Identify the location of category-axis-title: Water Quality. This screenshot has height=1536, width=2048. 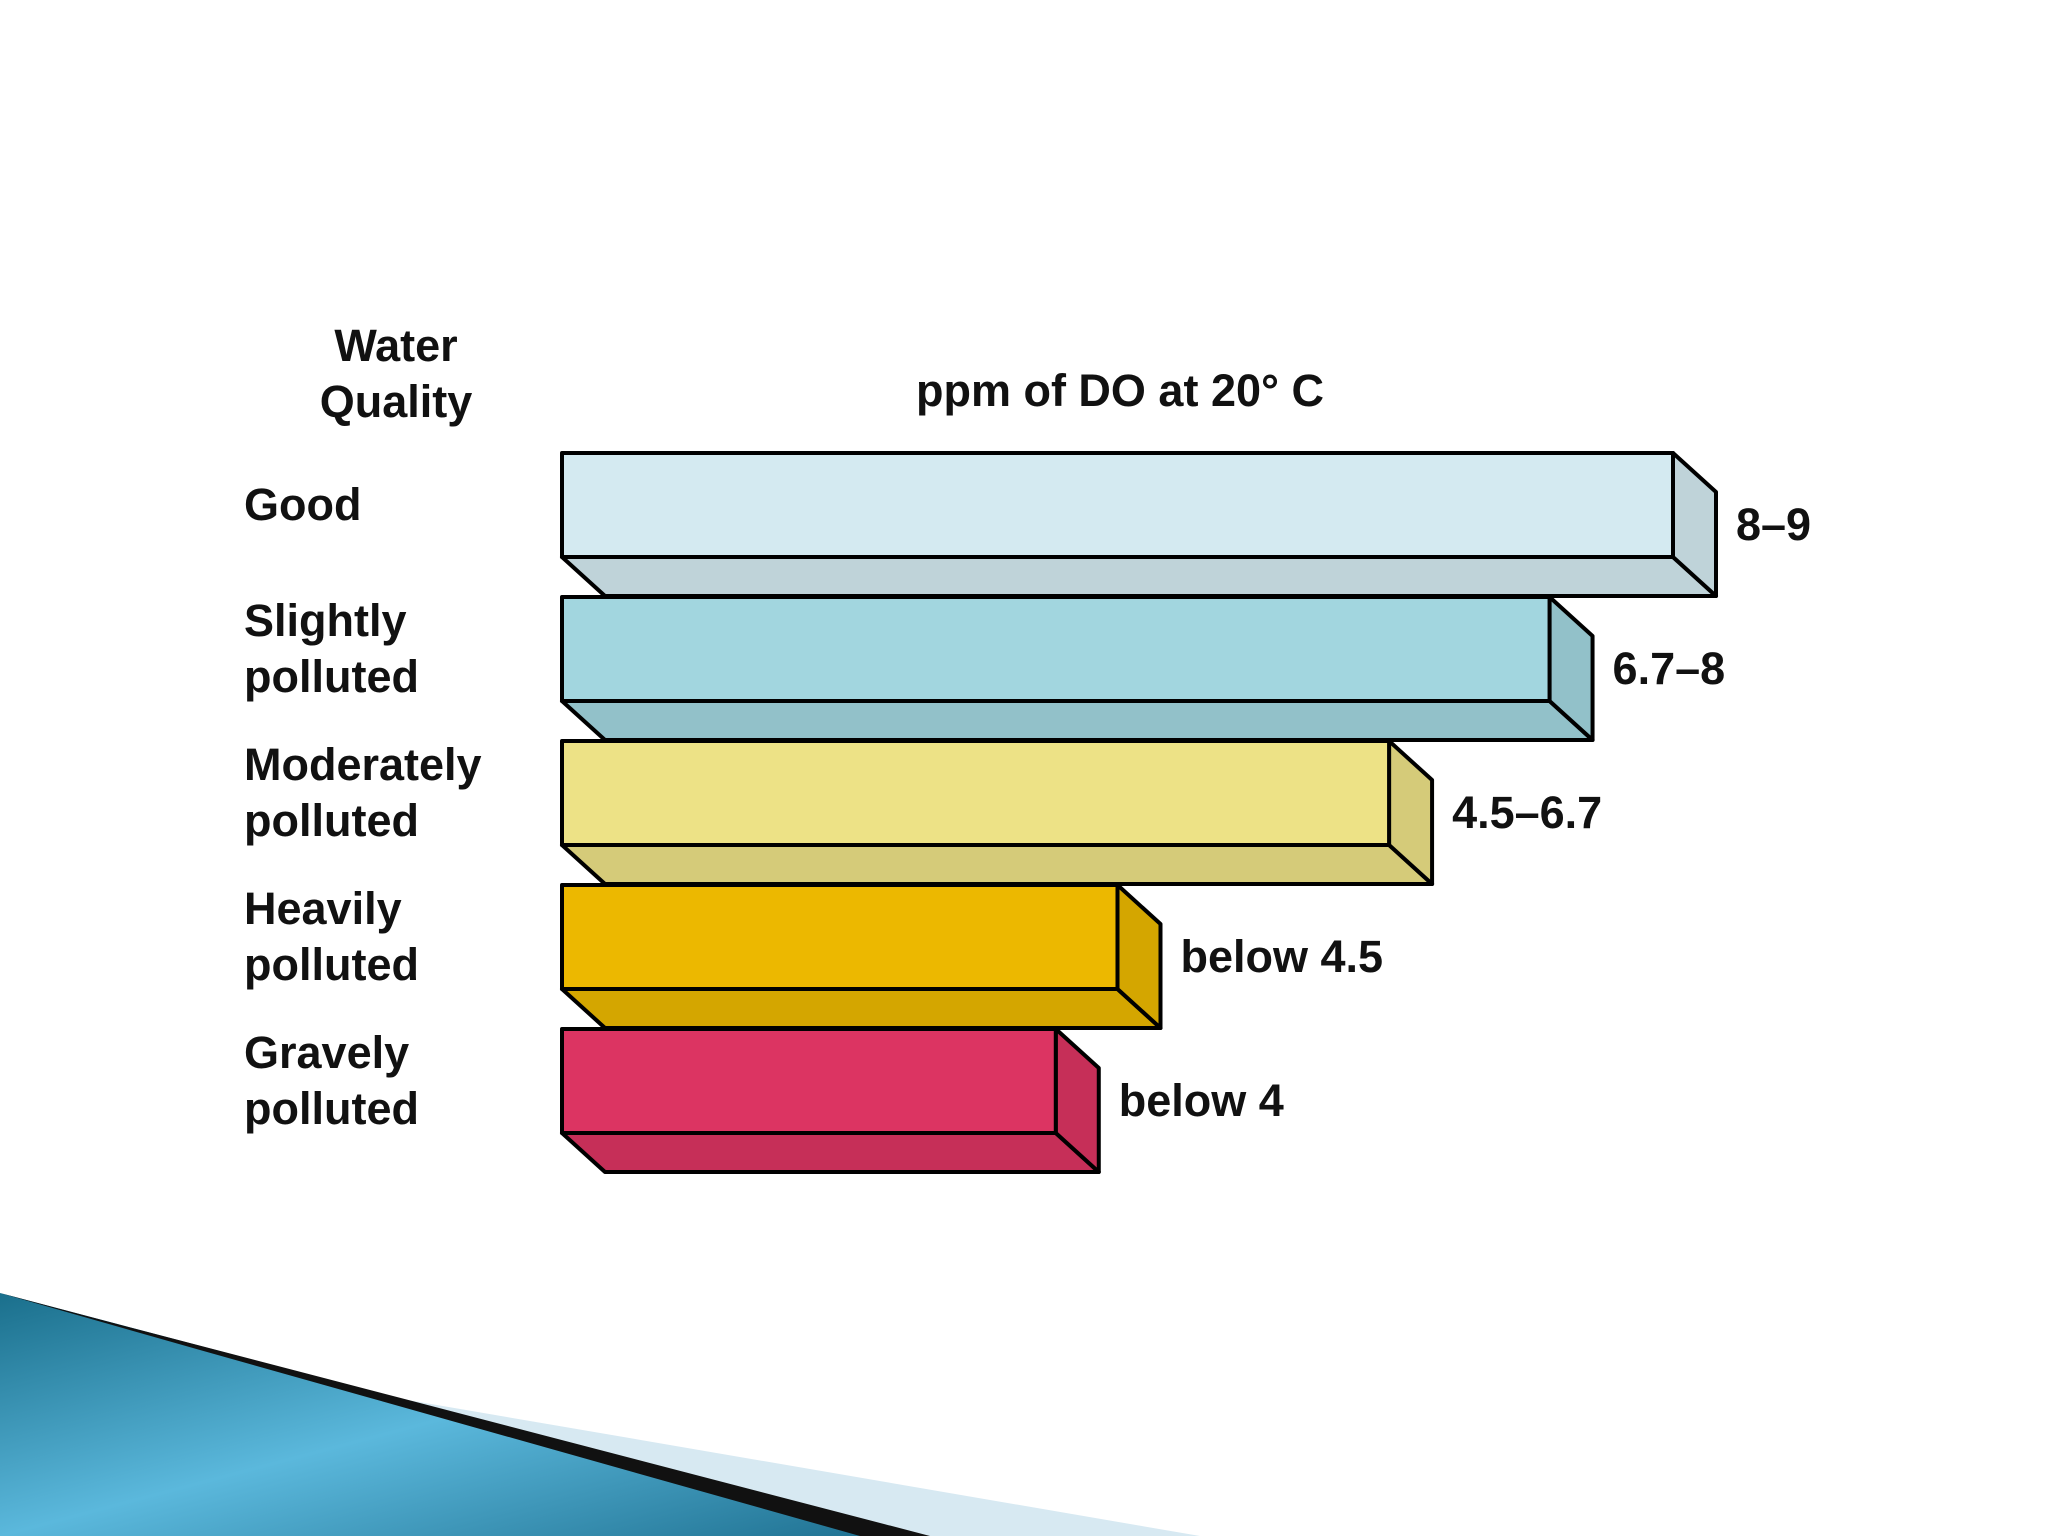
(396, 373).